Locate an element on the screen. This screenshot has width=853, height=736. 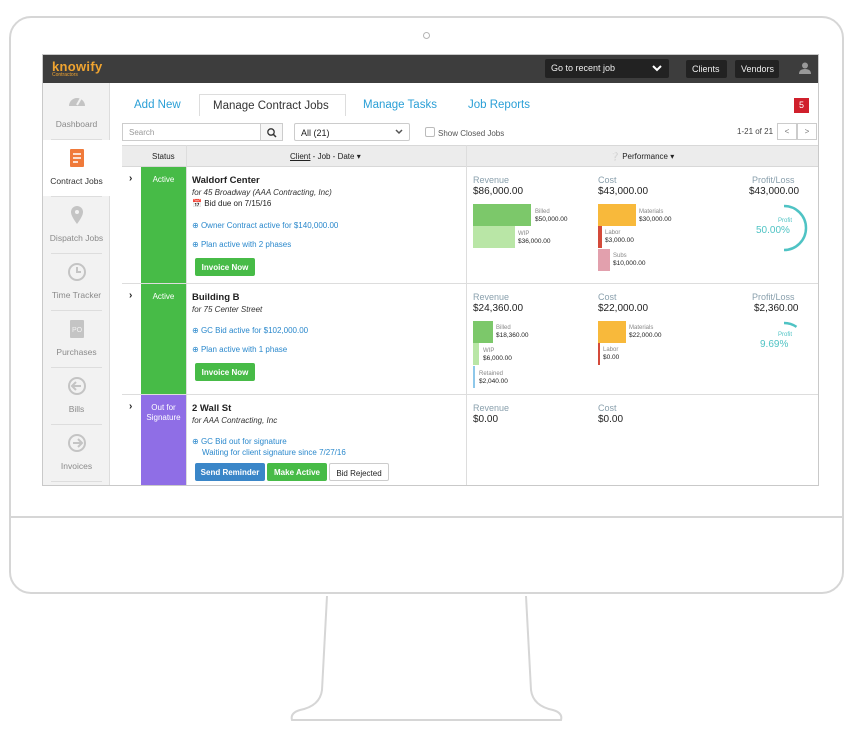
pagination-info: 1-21 of 21 is located at coordinates (755, 131).